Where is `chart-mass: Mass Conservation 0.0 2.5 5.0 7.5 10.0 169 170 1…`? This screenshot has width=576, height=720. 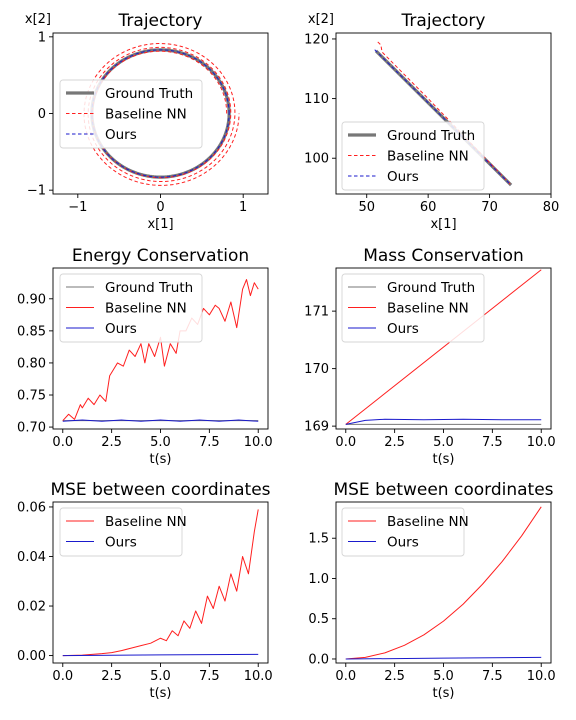 chart-mass: Mass Conservation 0.0 2.5 5.0 7.5 10.0 169 170 1… is located at coordinates (430, 356).